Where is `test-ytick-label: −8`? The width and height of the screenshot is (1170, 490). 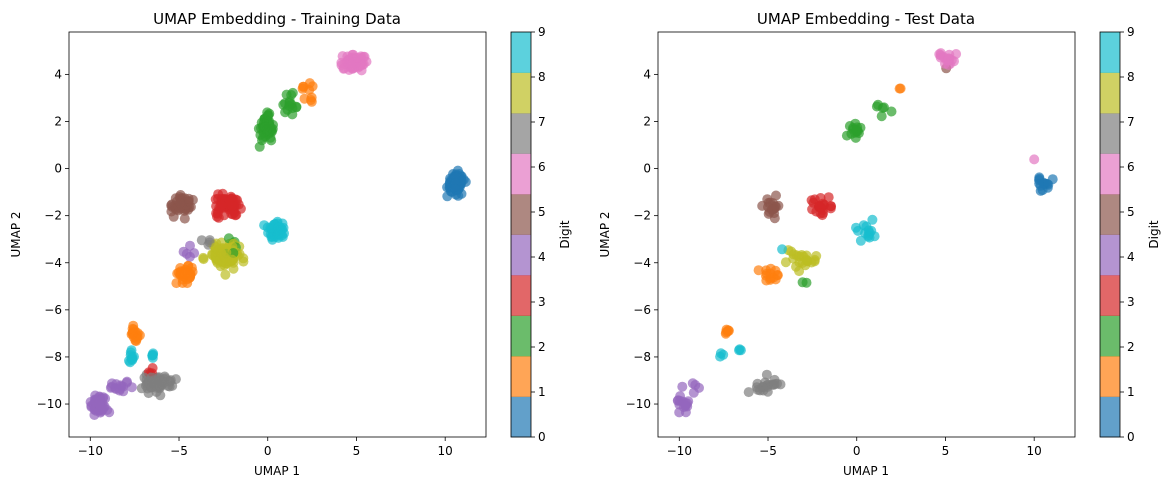 test-ytick-label: −8 is located at coordinates (642, 357).